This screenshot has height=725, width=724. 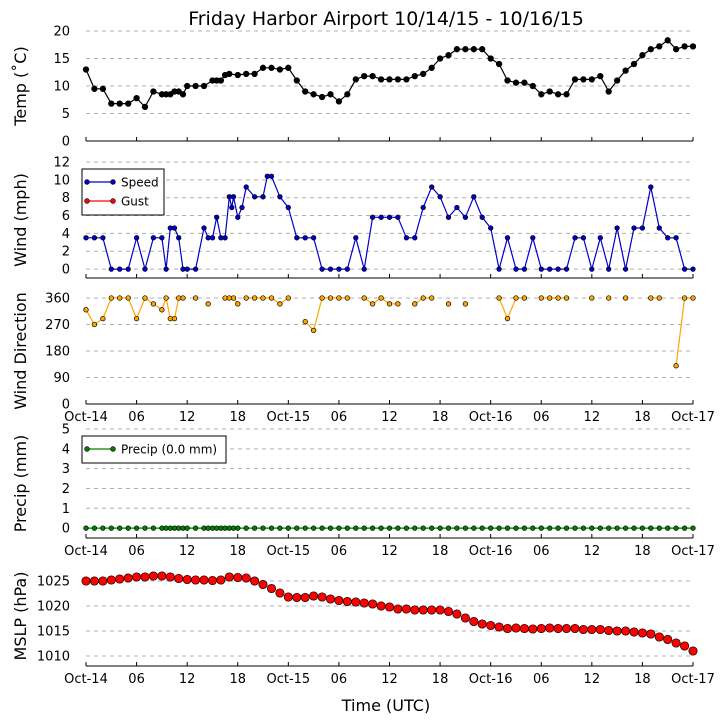 I want to click on wdir-ytick-label: 270, so click(x=57, y=325).